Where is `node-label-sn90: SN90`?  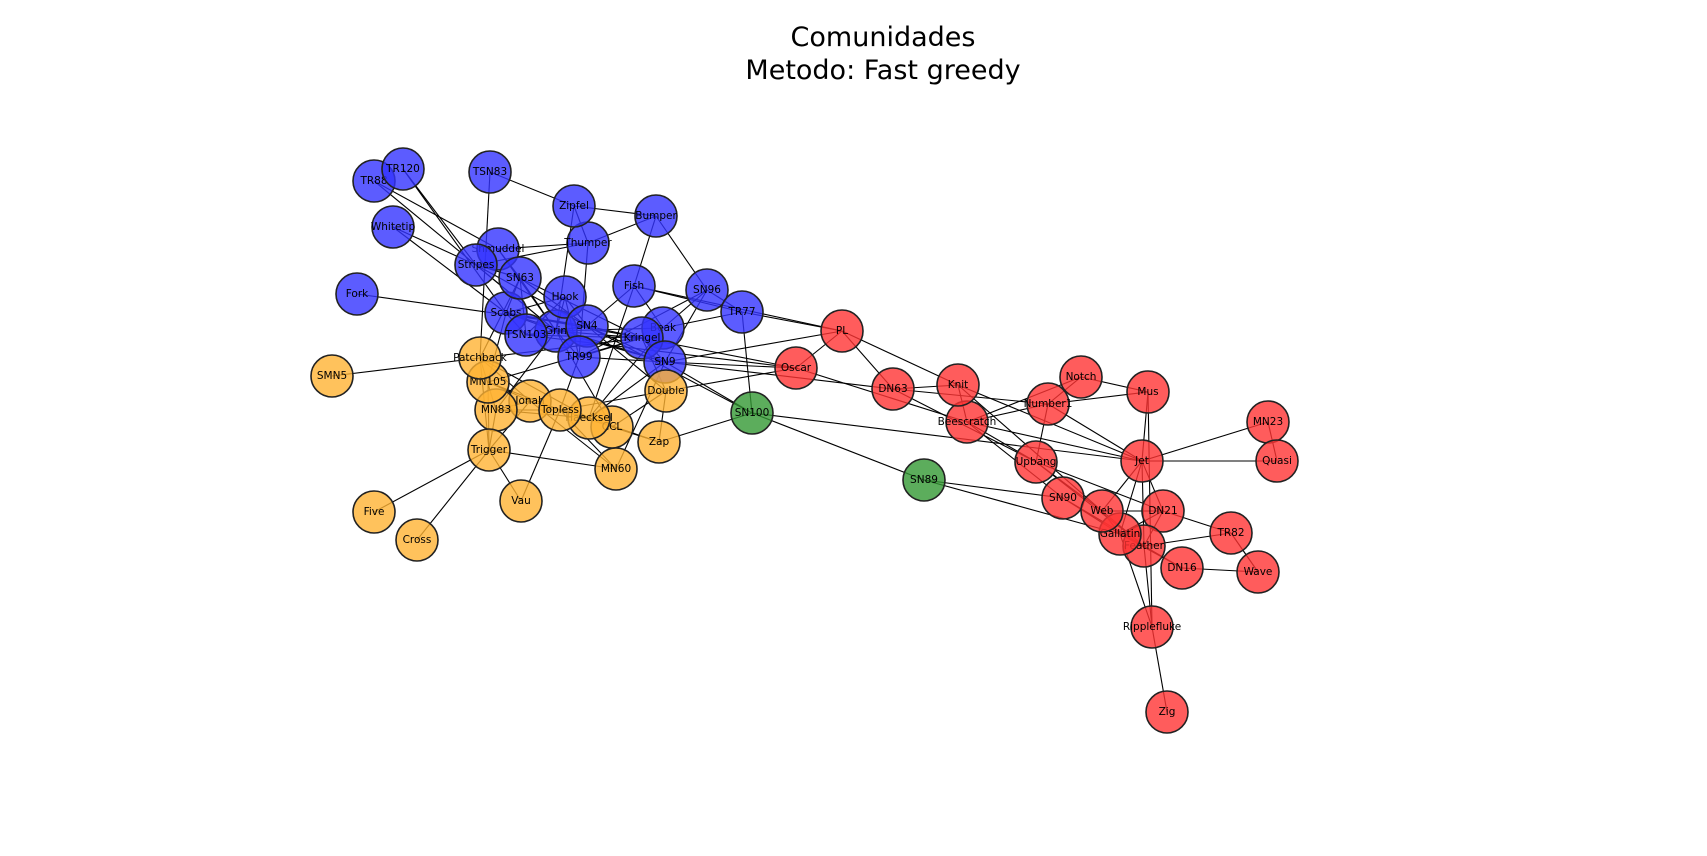
node-label-sn90: SN90 is located at coordinates (1063, 498).